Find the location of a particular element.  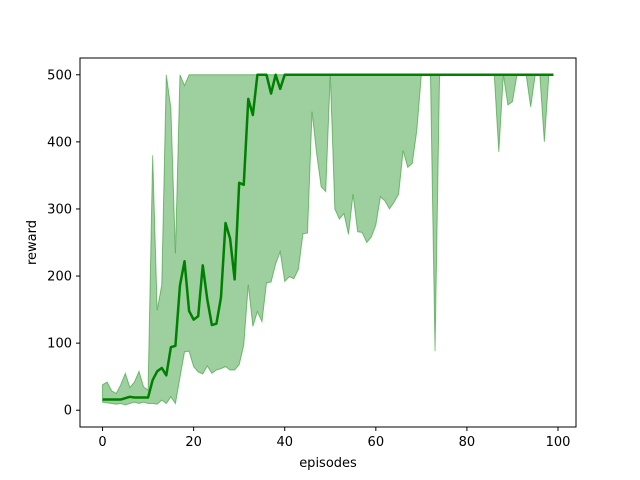

y-tick-label: 100 is located at coordinates (59, 344).